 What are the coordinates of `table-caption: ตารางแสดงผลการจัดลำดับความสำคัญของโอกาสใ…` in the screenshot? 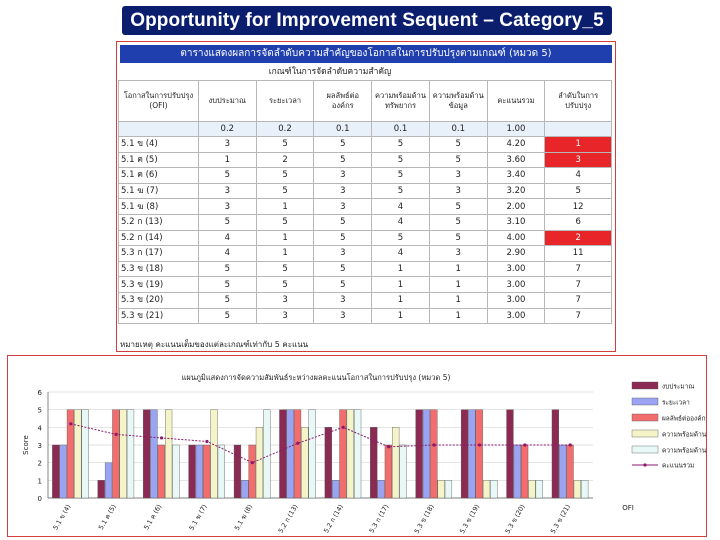 It's located at (366, 54).